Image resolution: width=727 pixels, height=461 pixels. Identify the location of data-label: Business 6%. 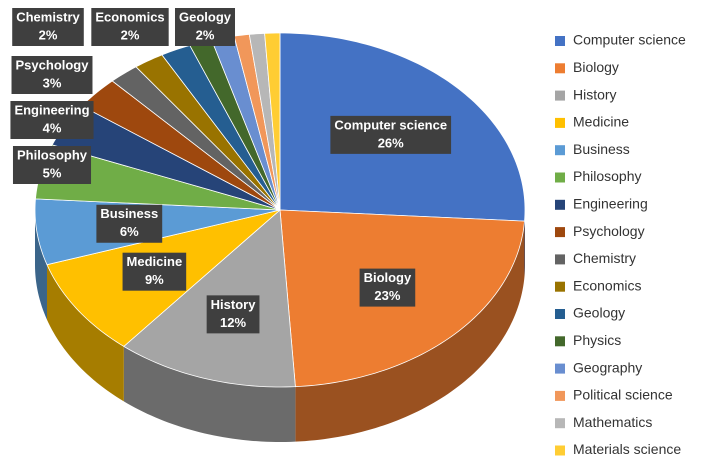
(129, 223).